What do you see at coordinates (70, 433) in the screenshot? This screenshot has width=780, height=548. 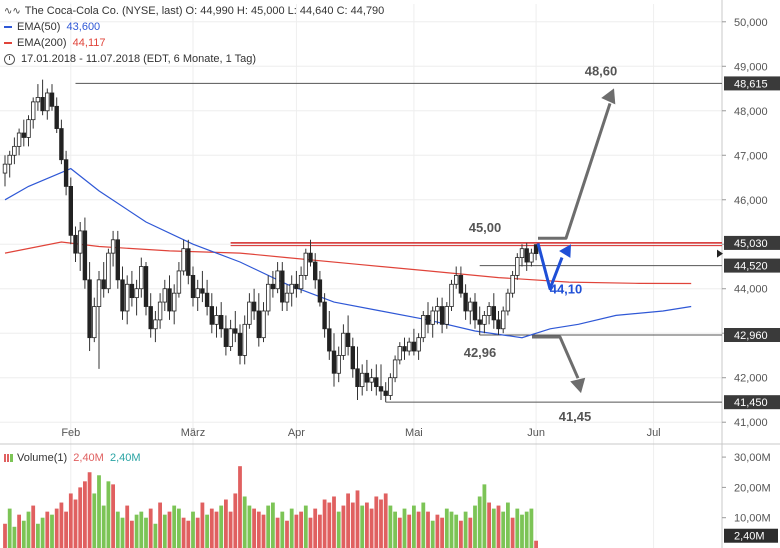 I see `x-tick-label: Feb` at bounding box center [70, 433].